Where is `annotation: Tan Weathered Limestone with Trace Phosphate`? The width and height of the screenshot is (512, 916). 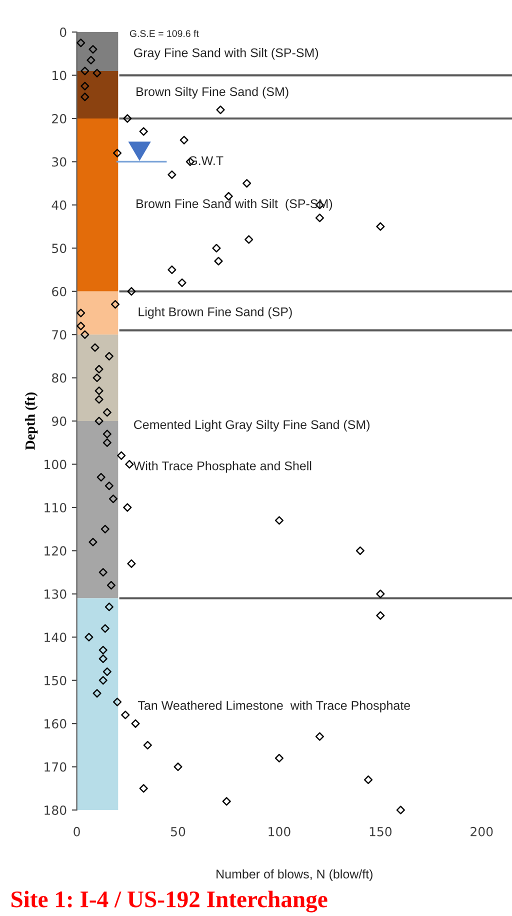
annotation: Tan Weathered Limestone with Trace Phosphate is located at coordinates (274, 706).